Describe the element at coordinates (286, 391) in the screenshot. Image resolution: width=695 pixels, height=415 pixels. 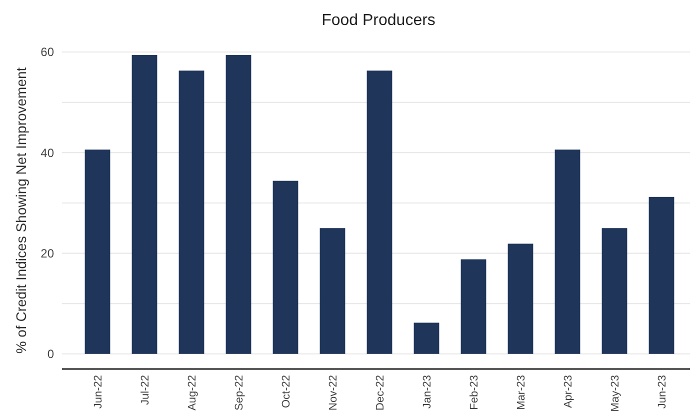
I see `x-tick-label: Oct-22` at that location.